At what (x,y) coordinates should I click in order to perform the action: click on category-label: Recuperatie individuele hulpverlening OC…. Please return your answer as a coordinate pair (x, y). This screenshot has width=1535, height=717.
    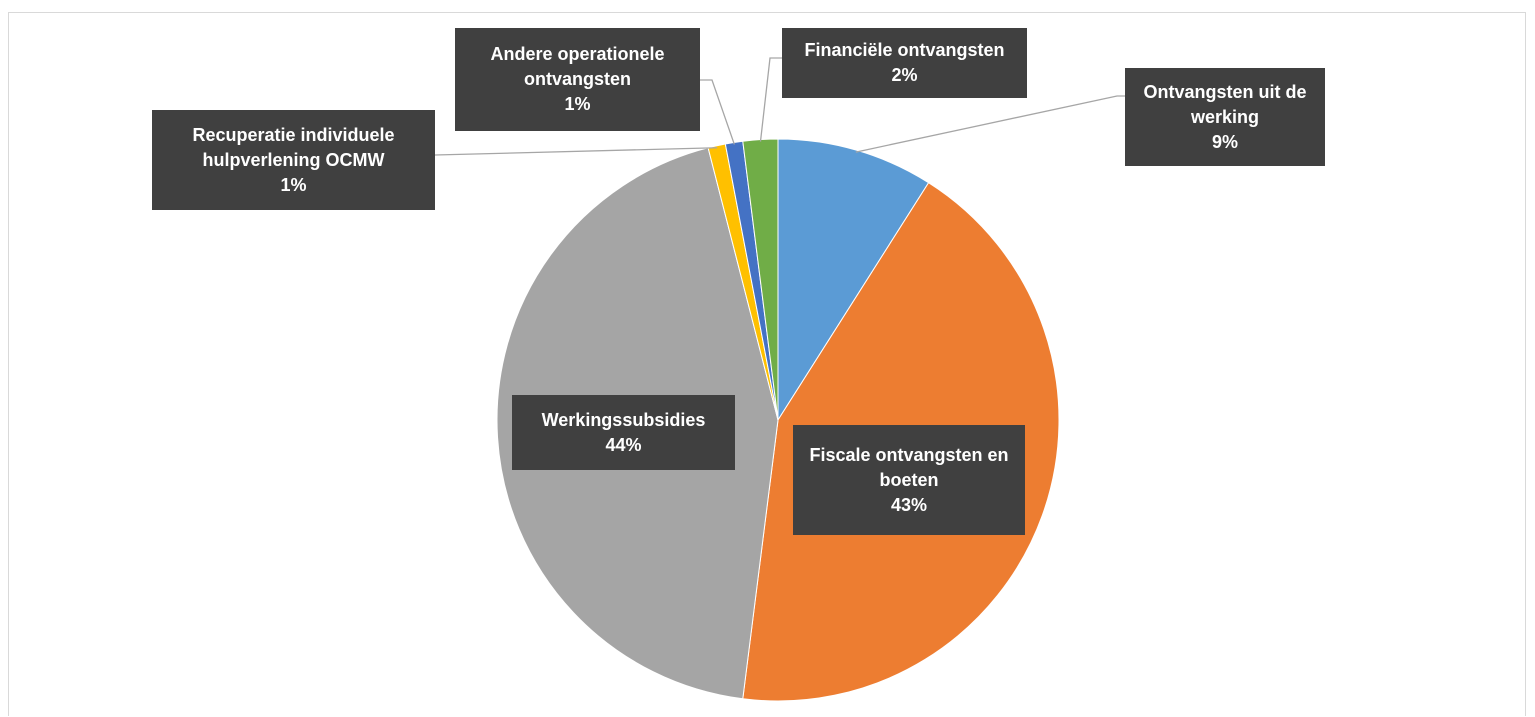
    Looking at the image, I should click on (293, 147).